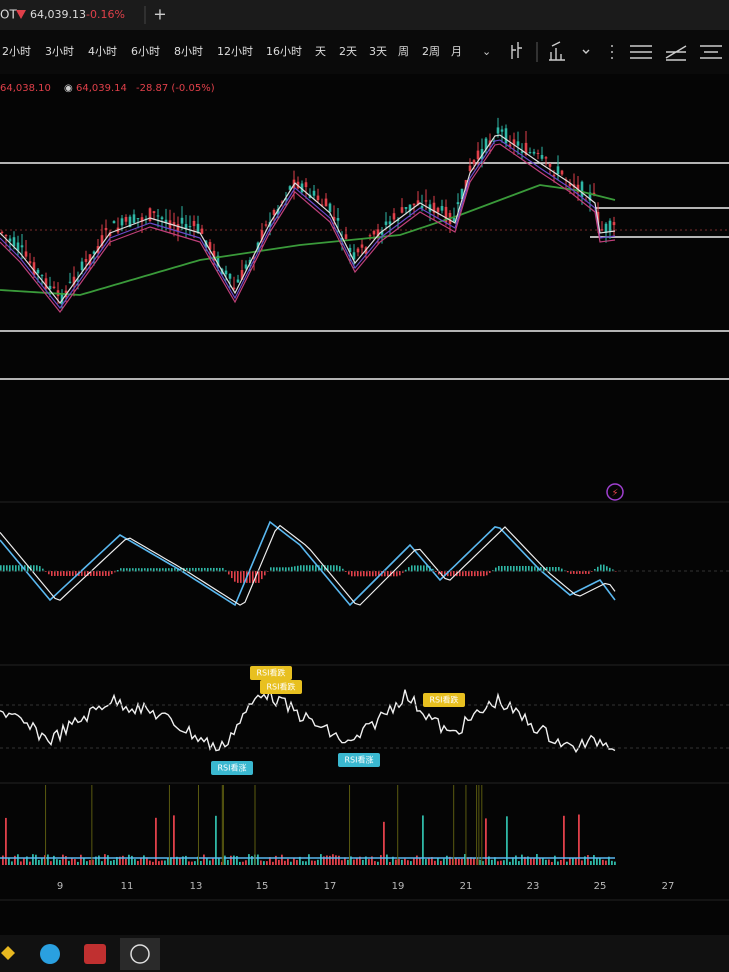 This screenshot has width=729, height=972. Describe the element at coordinates (16, 51) in the screenshot. I see `timeframe-button: 2小时` at that location.